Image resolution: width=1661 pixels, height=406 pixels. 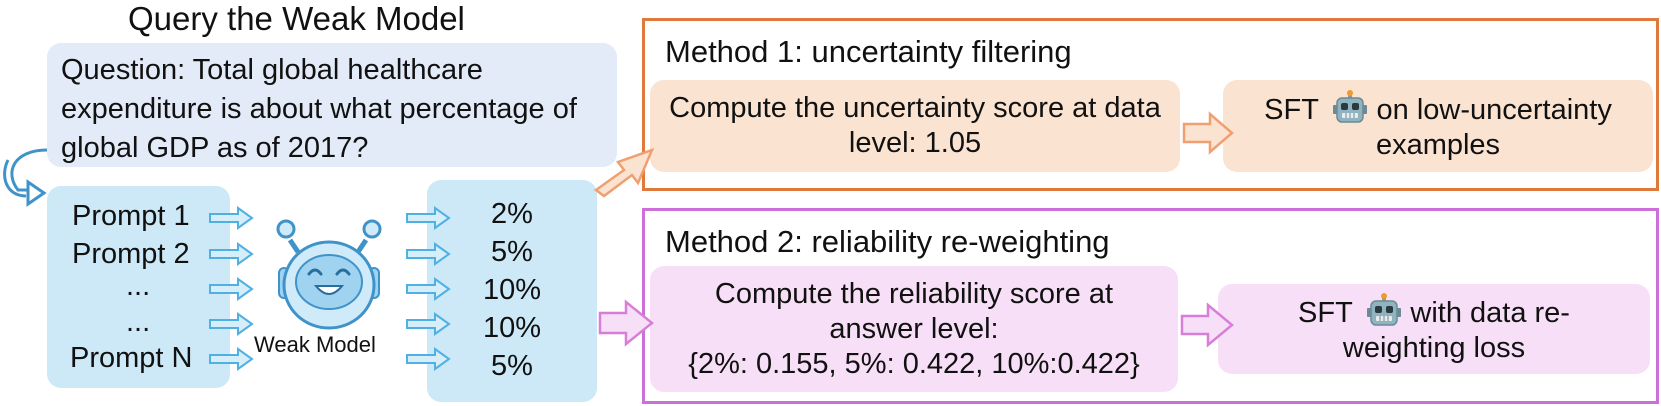 I want to click on answer-4: 10%, so click(x=512, y=328).